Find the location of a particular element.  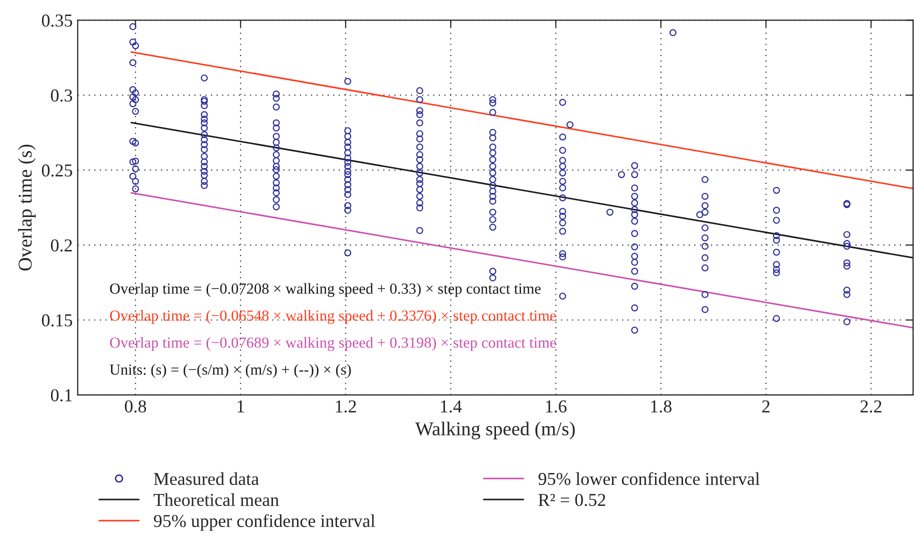

annotation: Overlap time = (−0.06548 × walking speed + 0.3376) × step contact time is located at coordinates (333, 317).